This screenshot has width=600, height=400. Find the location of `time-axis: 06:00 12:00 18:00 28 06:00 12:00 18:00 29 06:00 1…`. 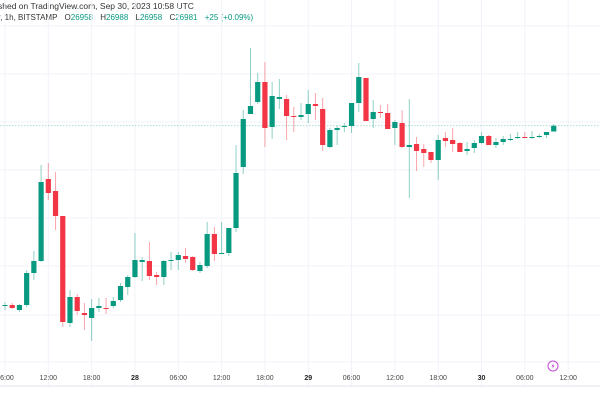

time-axis: 06:00 12:00 18:00 28 06:00 12:00 18:00 29 06:00 1… is located at coordinates (288, 378).